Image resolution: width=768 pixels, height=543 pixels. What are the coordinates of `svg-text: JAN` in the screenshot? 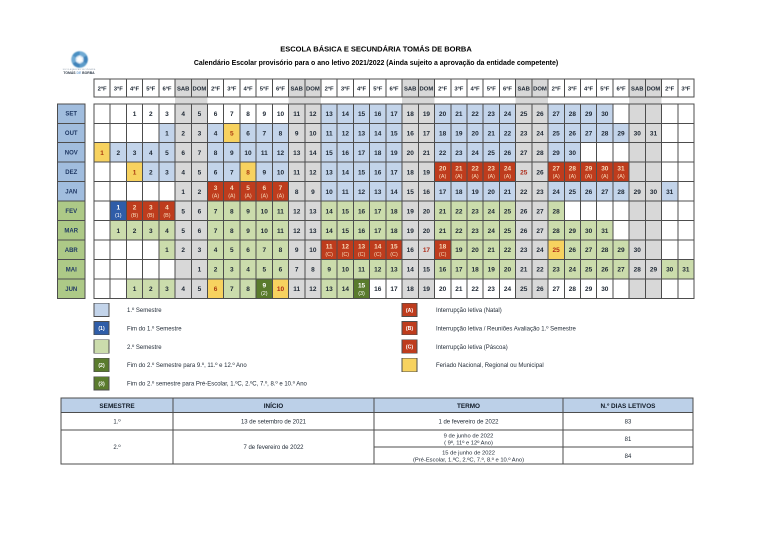 It's located at (71, 193).